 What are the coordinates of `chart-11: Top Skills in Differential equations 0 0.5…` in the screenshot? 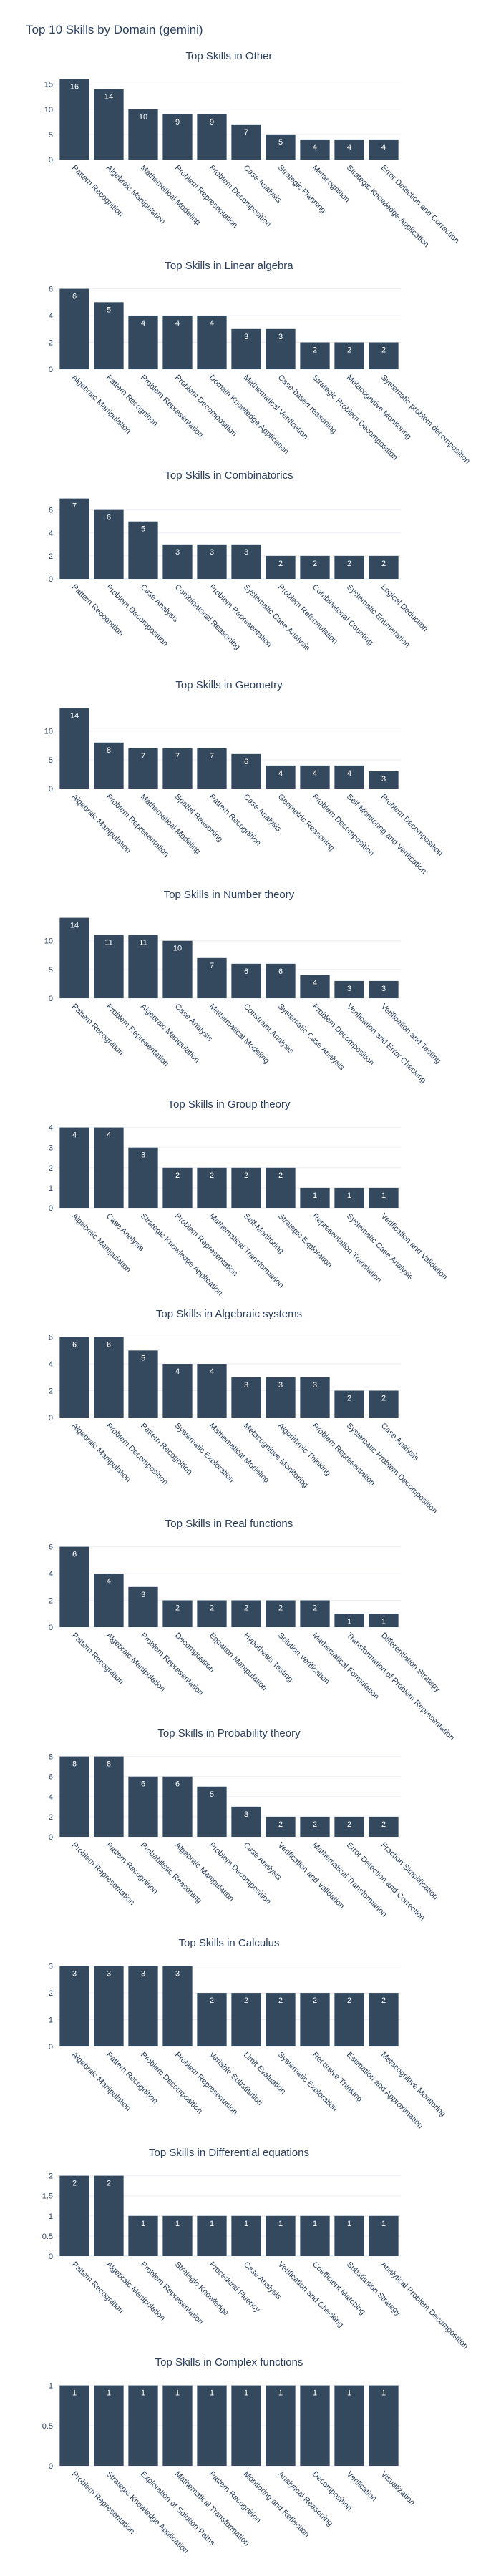 It's located at (256, 2249).